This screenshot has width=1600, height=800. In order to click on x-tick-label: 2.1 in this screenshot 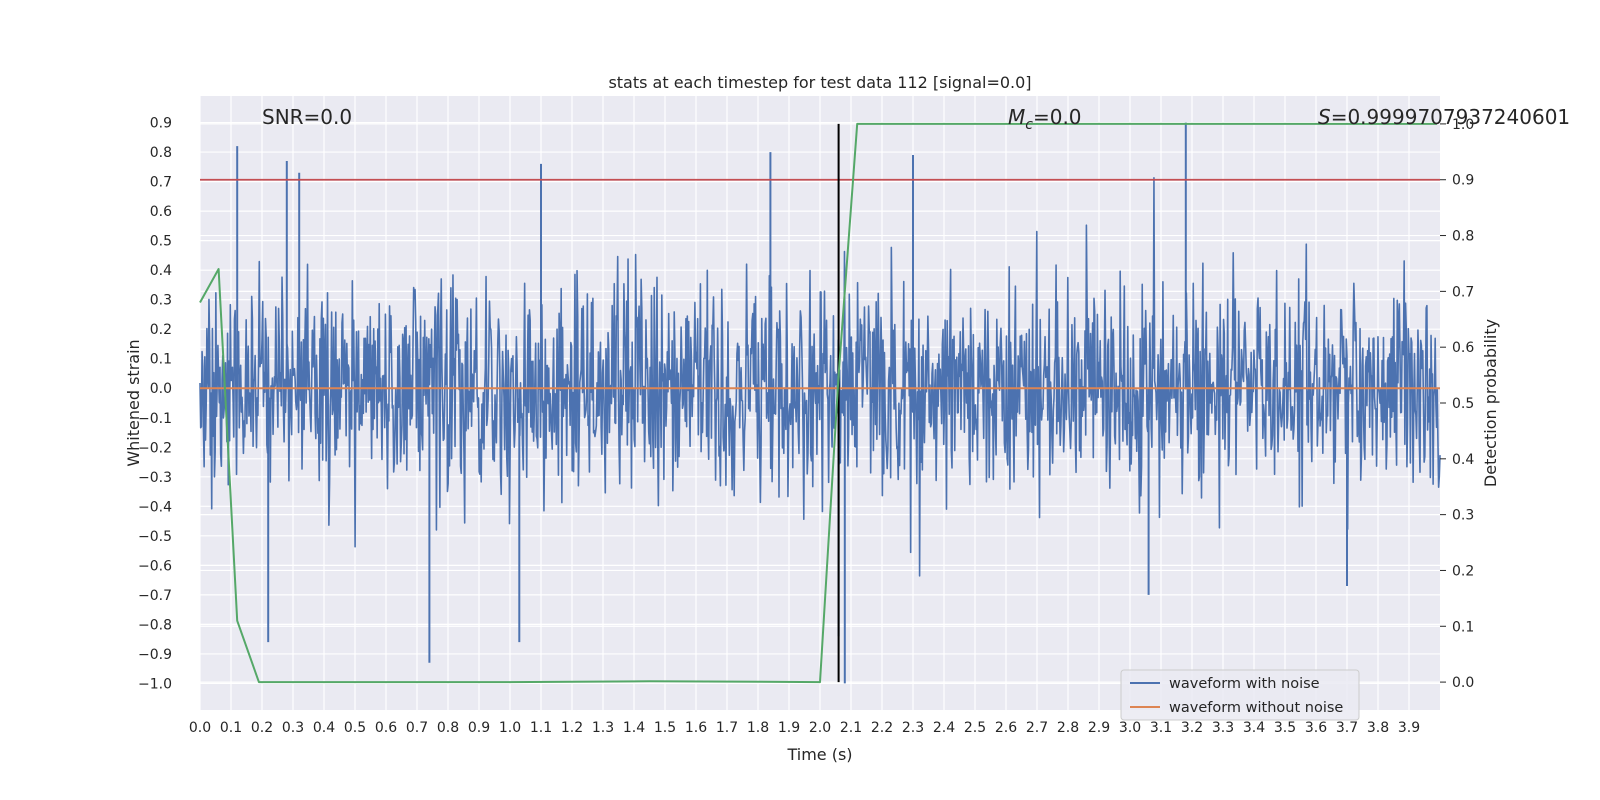, I will do `click(851, 728)`.